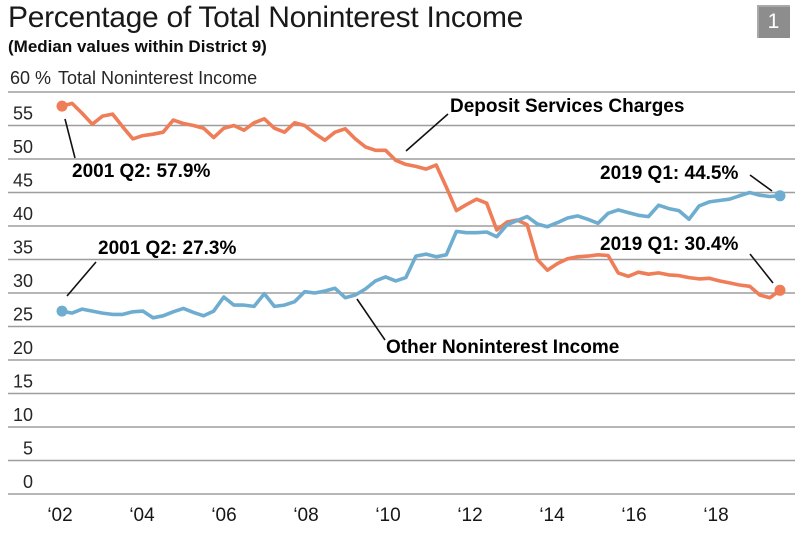 Image resolution: width=800 pixels, height=534 pixels. What do you see at coordinates (137, 46) in the screenshot?
I see `page-subtitle: (Median values within District 9)` at bounding box center [137, 46].